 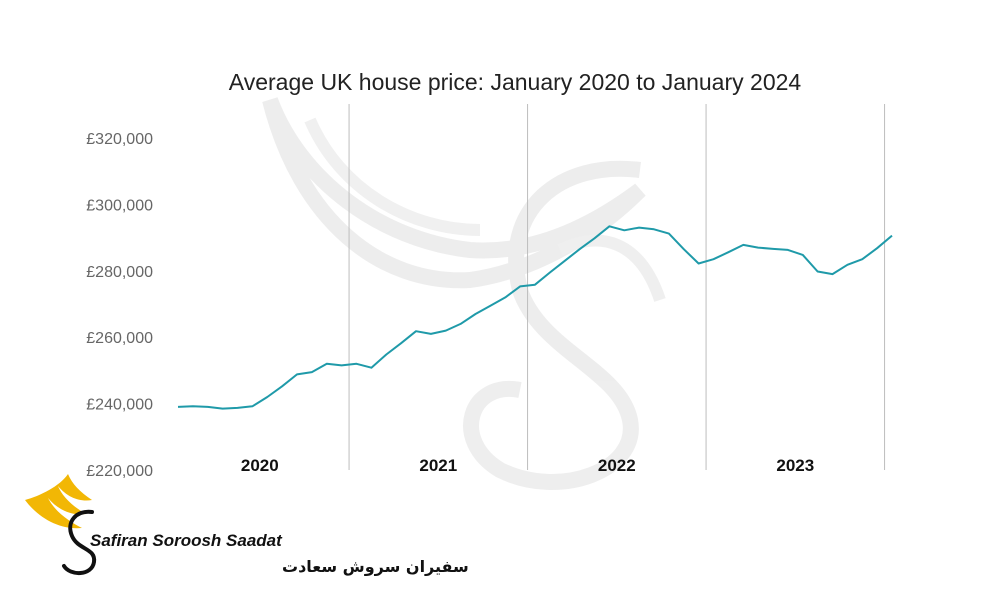 What do you see at coordinates (375, 566) in the screenshot?
I see `brand-name-fa: سفیران سروش سعادت` at bounding box center [375, 566].